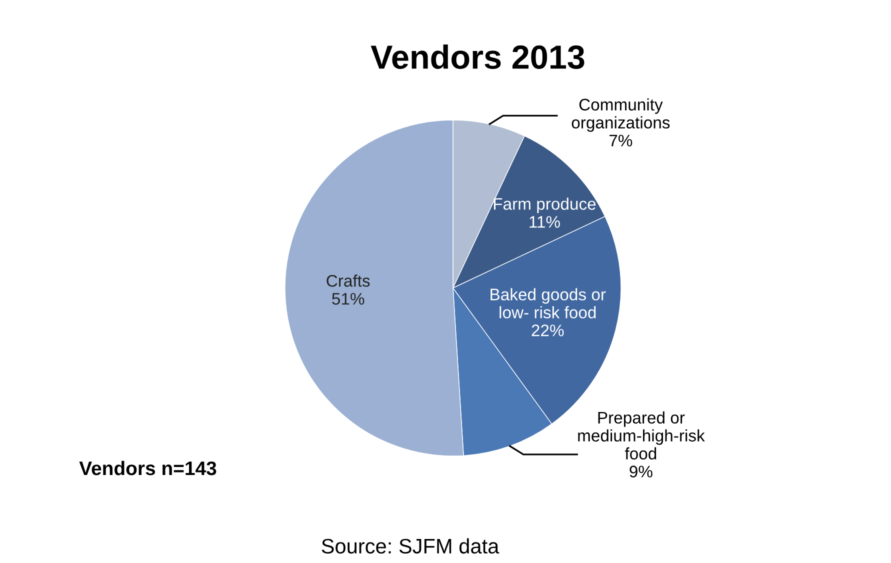 This screenshot has width=891, height=563. I want to click on slice-label: Crafts, so click(348, 280).